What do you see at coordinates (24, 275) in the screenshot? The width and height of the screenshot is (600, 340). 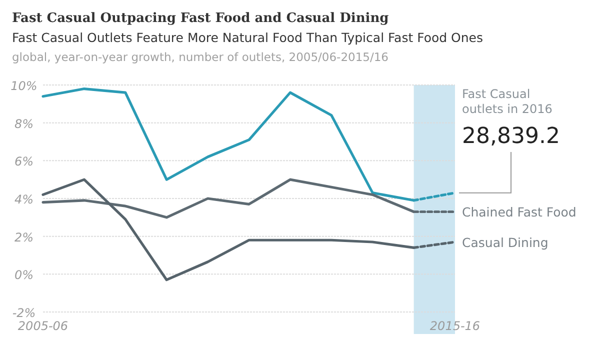 I see `y-tick-label: 0%` at bounding box center [24, 275].